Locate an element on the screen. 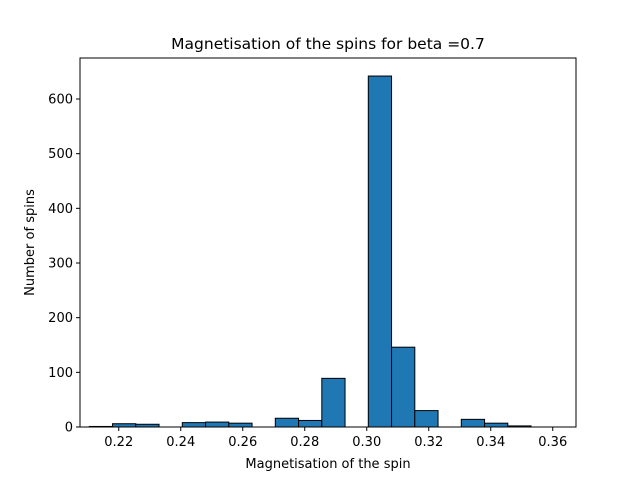 Image resolution: width=640 pixels, height=480 pixels. x-tick-label: 0.26 is located at coordinates (242, 442).